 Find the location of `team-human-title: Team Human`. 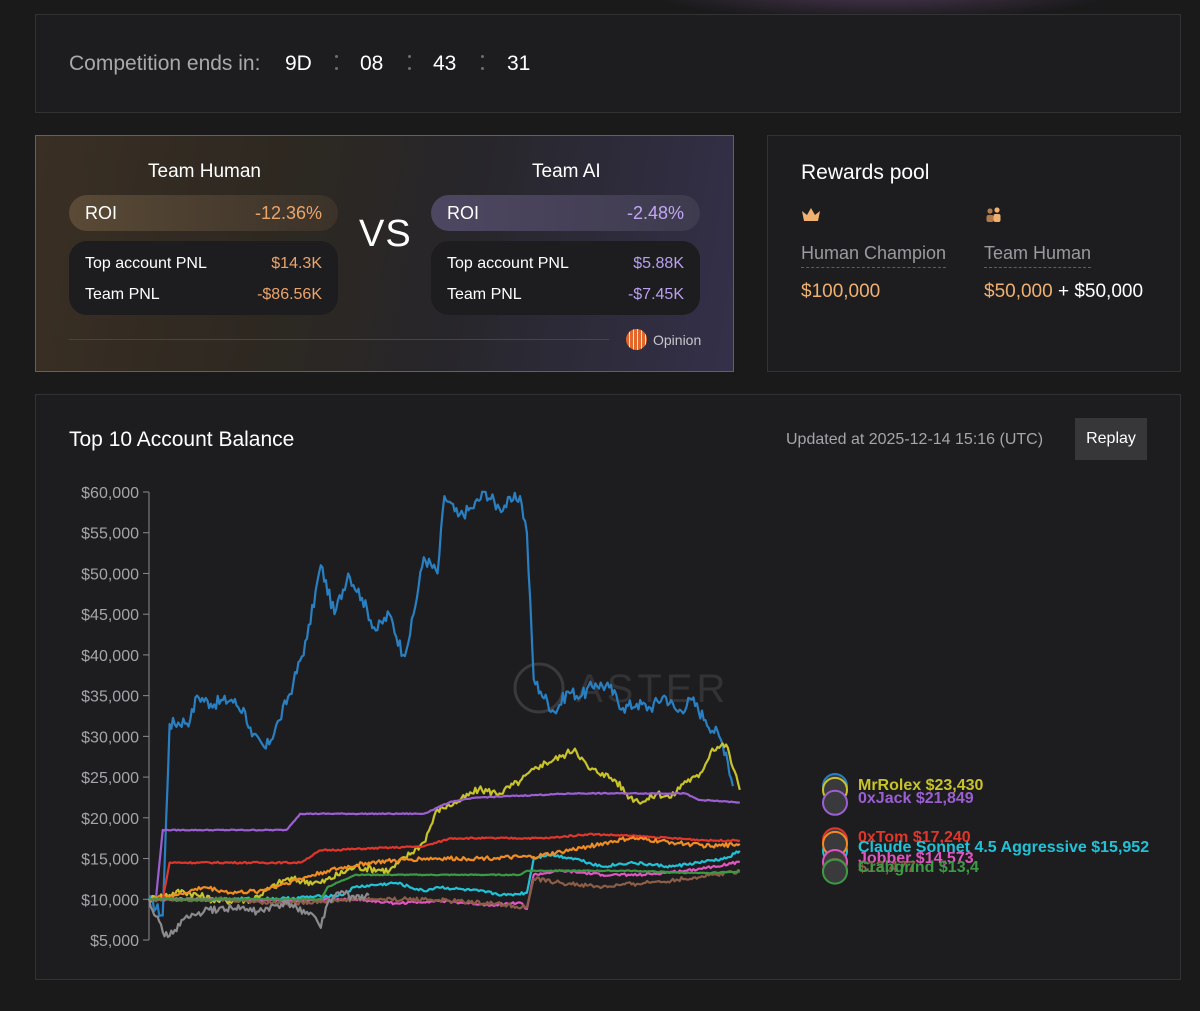

team-human-title: Team Human is located at coordinates (204, 171).